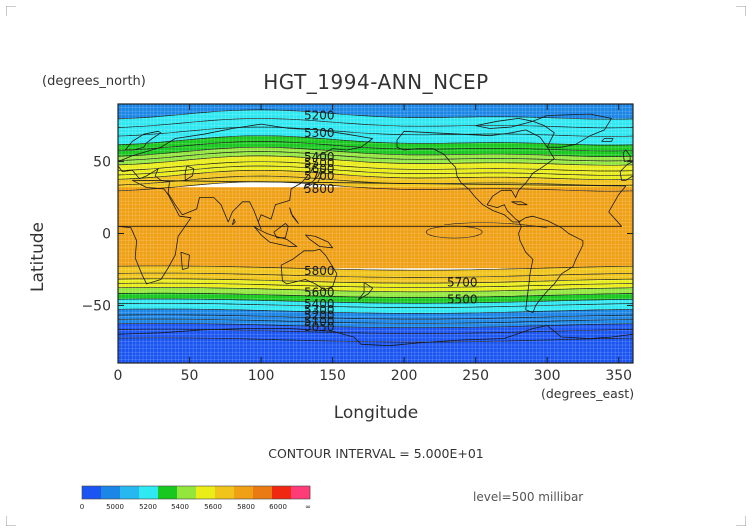 This screenshot has width=752, height=532. Describe the element at coordinates (588, 393) in the screenshot. I see `longitude-units: (degrees_east)` at that location.